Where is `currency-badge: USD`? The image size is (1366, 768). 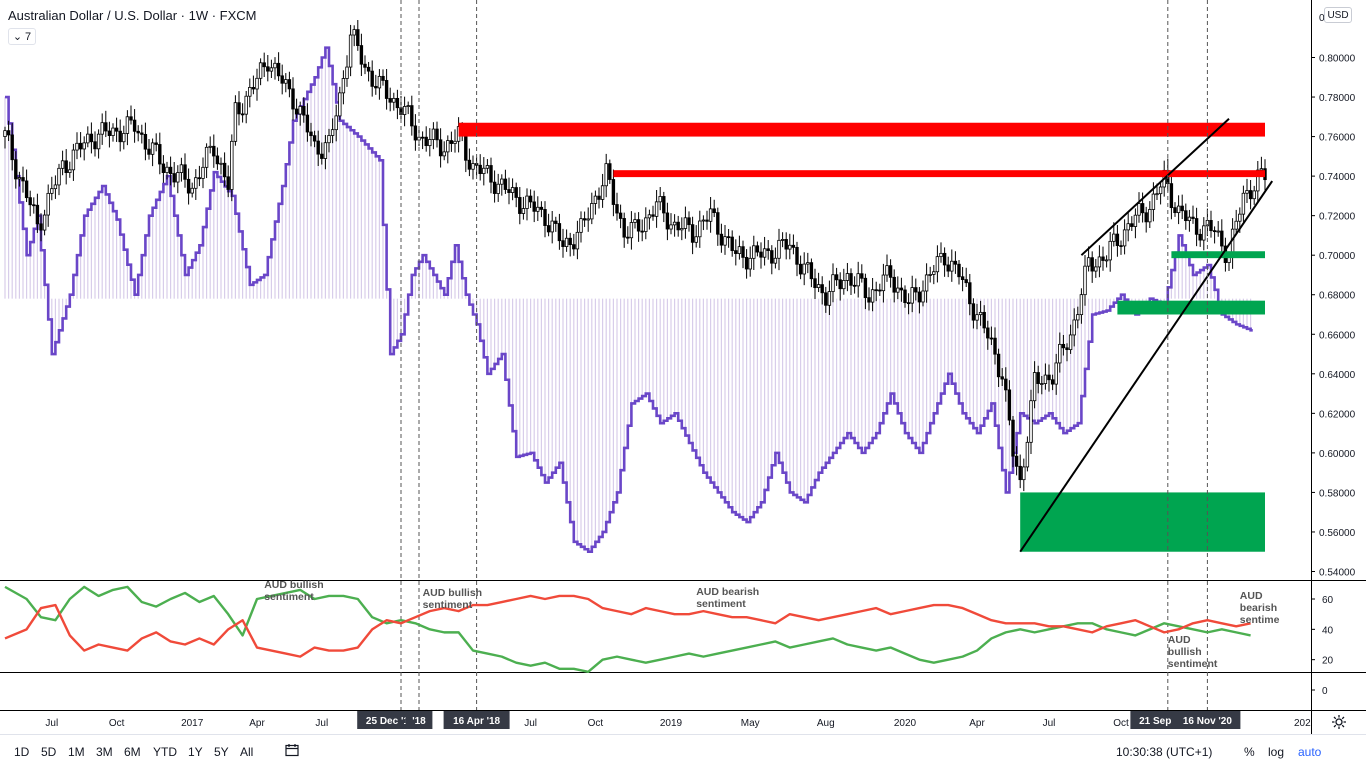 currency-badge: USD is located at coordinates (1338, 15).